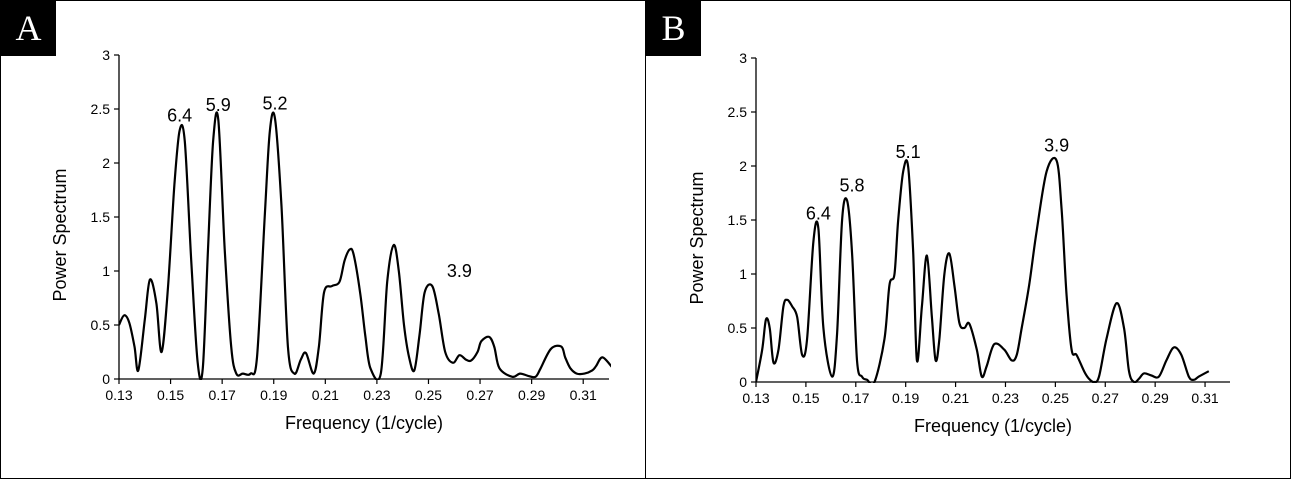 The width and height of the screenshot is (1291, 480). What do you see at coordinates (1105, 398) in the screenshot?
I see `chart-b-x-tick-label: 0.27` at bounding box center [1105, 398].